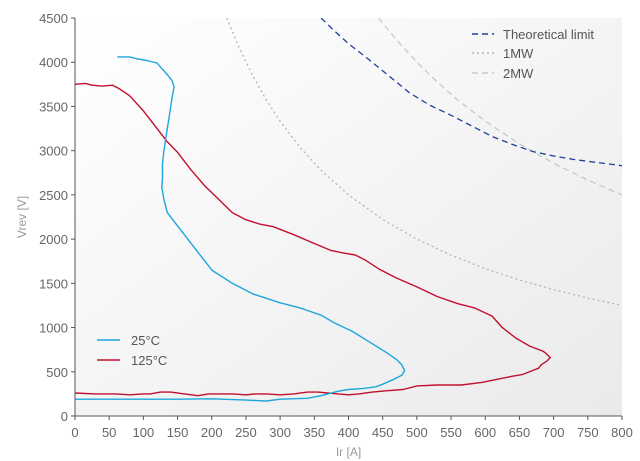 The height and width of the screenshot is (461, 640). Describe the element at coordinates (57, 372) in the screenshot. I see `y-tick-label: 500` at that location.